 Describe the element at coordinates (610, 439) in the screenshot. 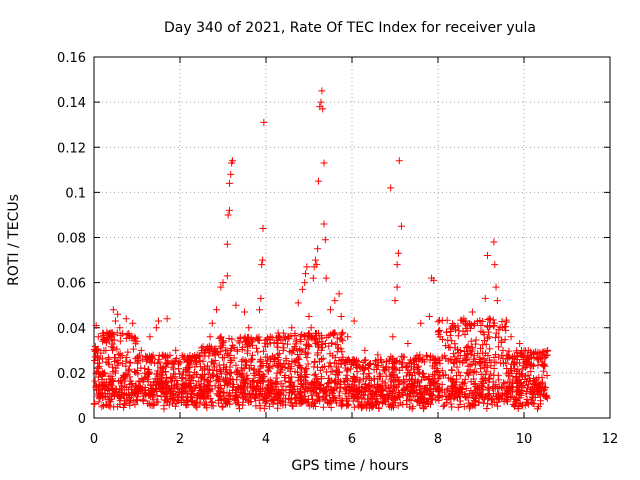

I see `x-tick-label: 12` at that location.